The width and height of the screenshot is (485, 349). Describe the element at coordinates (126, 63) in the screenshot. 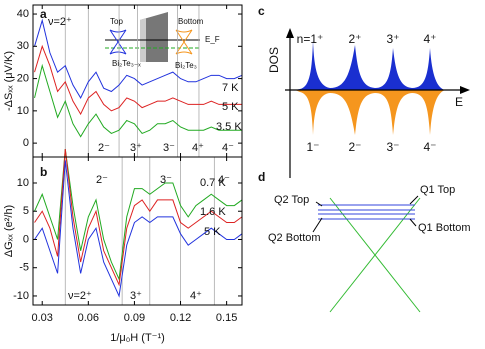

I see `annotation: Bi₂Te₃₋ₓ` at that location.